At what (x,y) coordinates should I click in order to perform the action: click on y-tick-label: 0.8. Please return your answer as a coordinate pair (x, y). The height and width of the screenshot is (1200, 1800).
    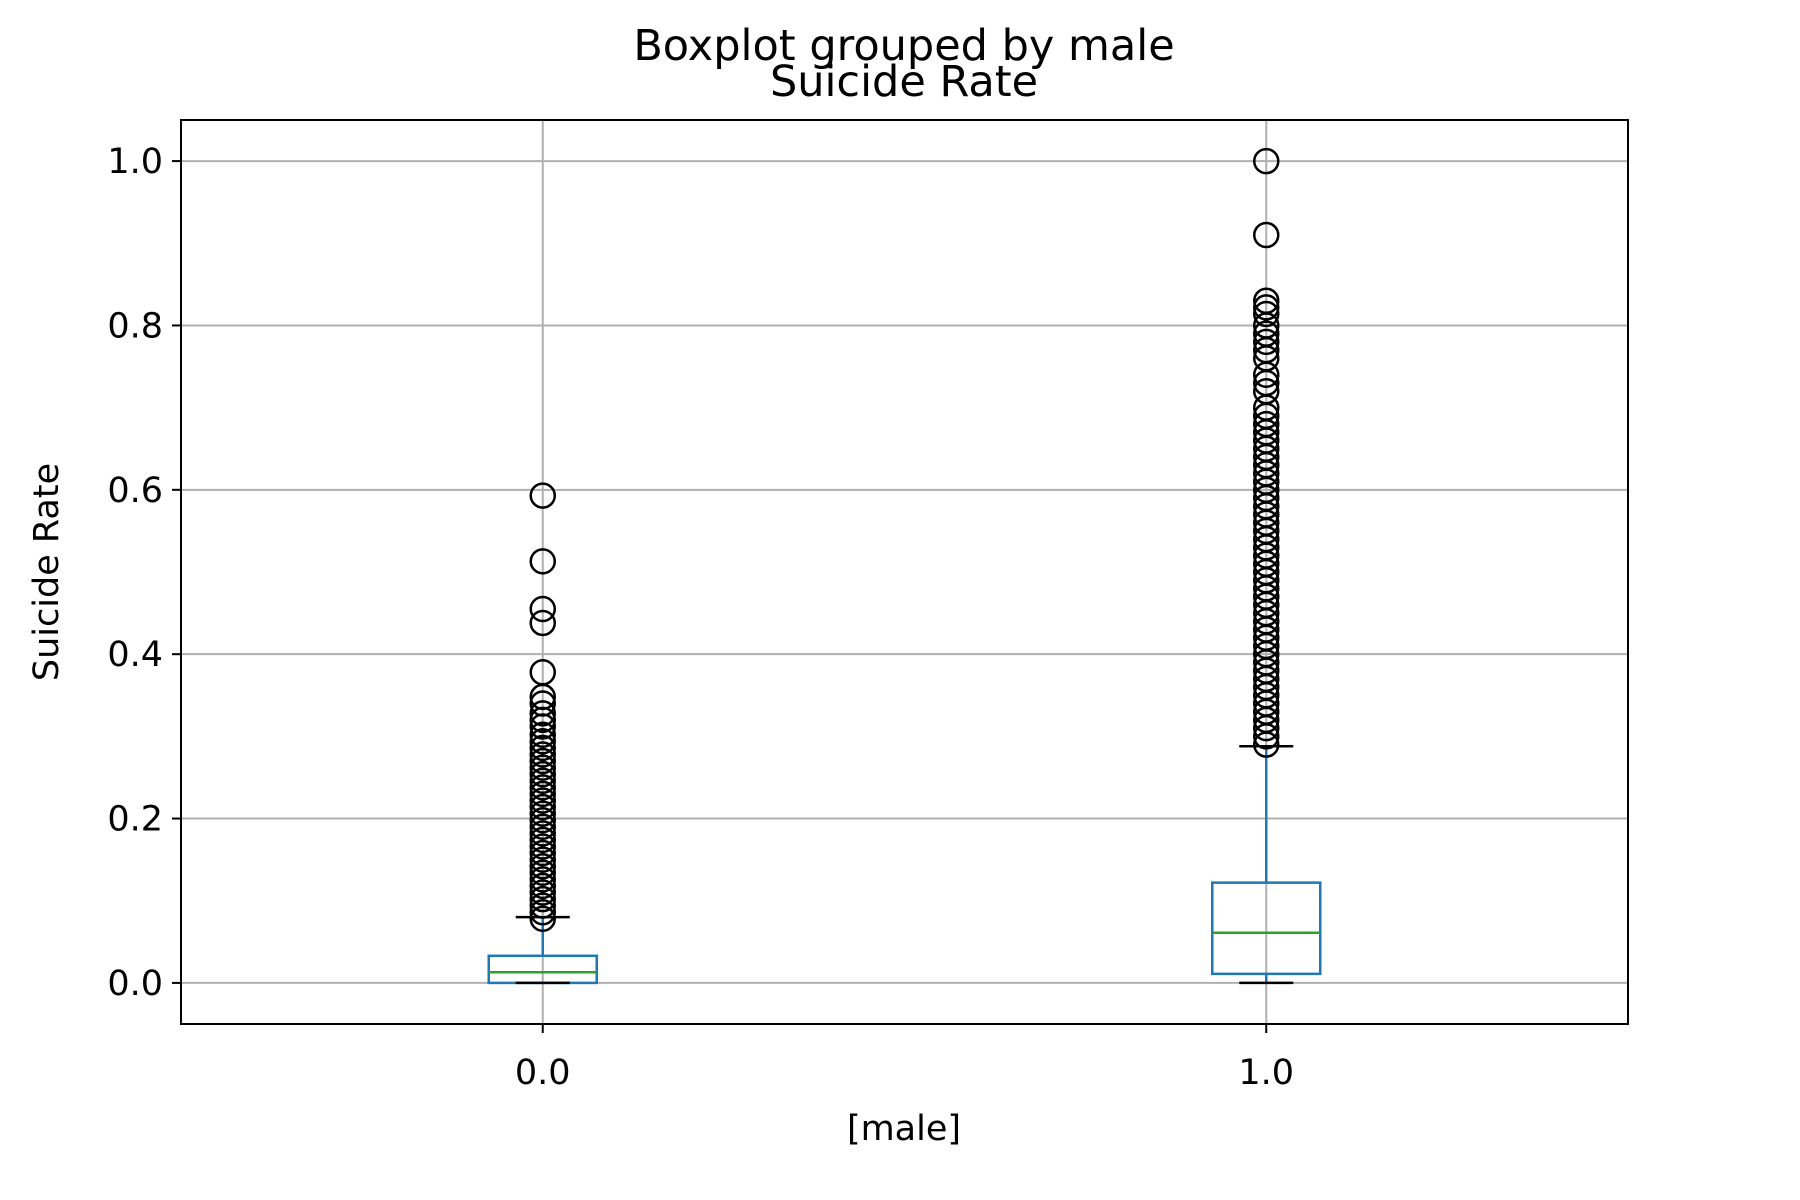
    Looking at the image, I should click on (135, 326).